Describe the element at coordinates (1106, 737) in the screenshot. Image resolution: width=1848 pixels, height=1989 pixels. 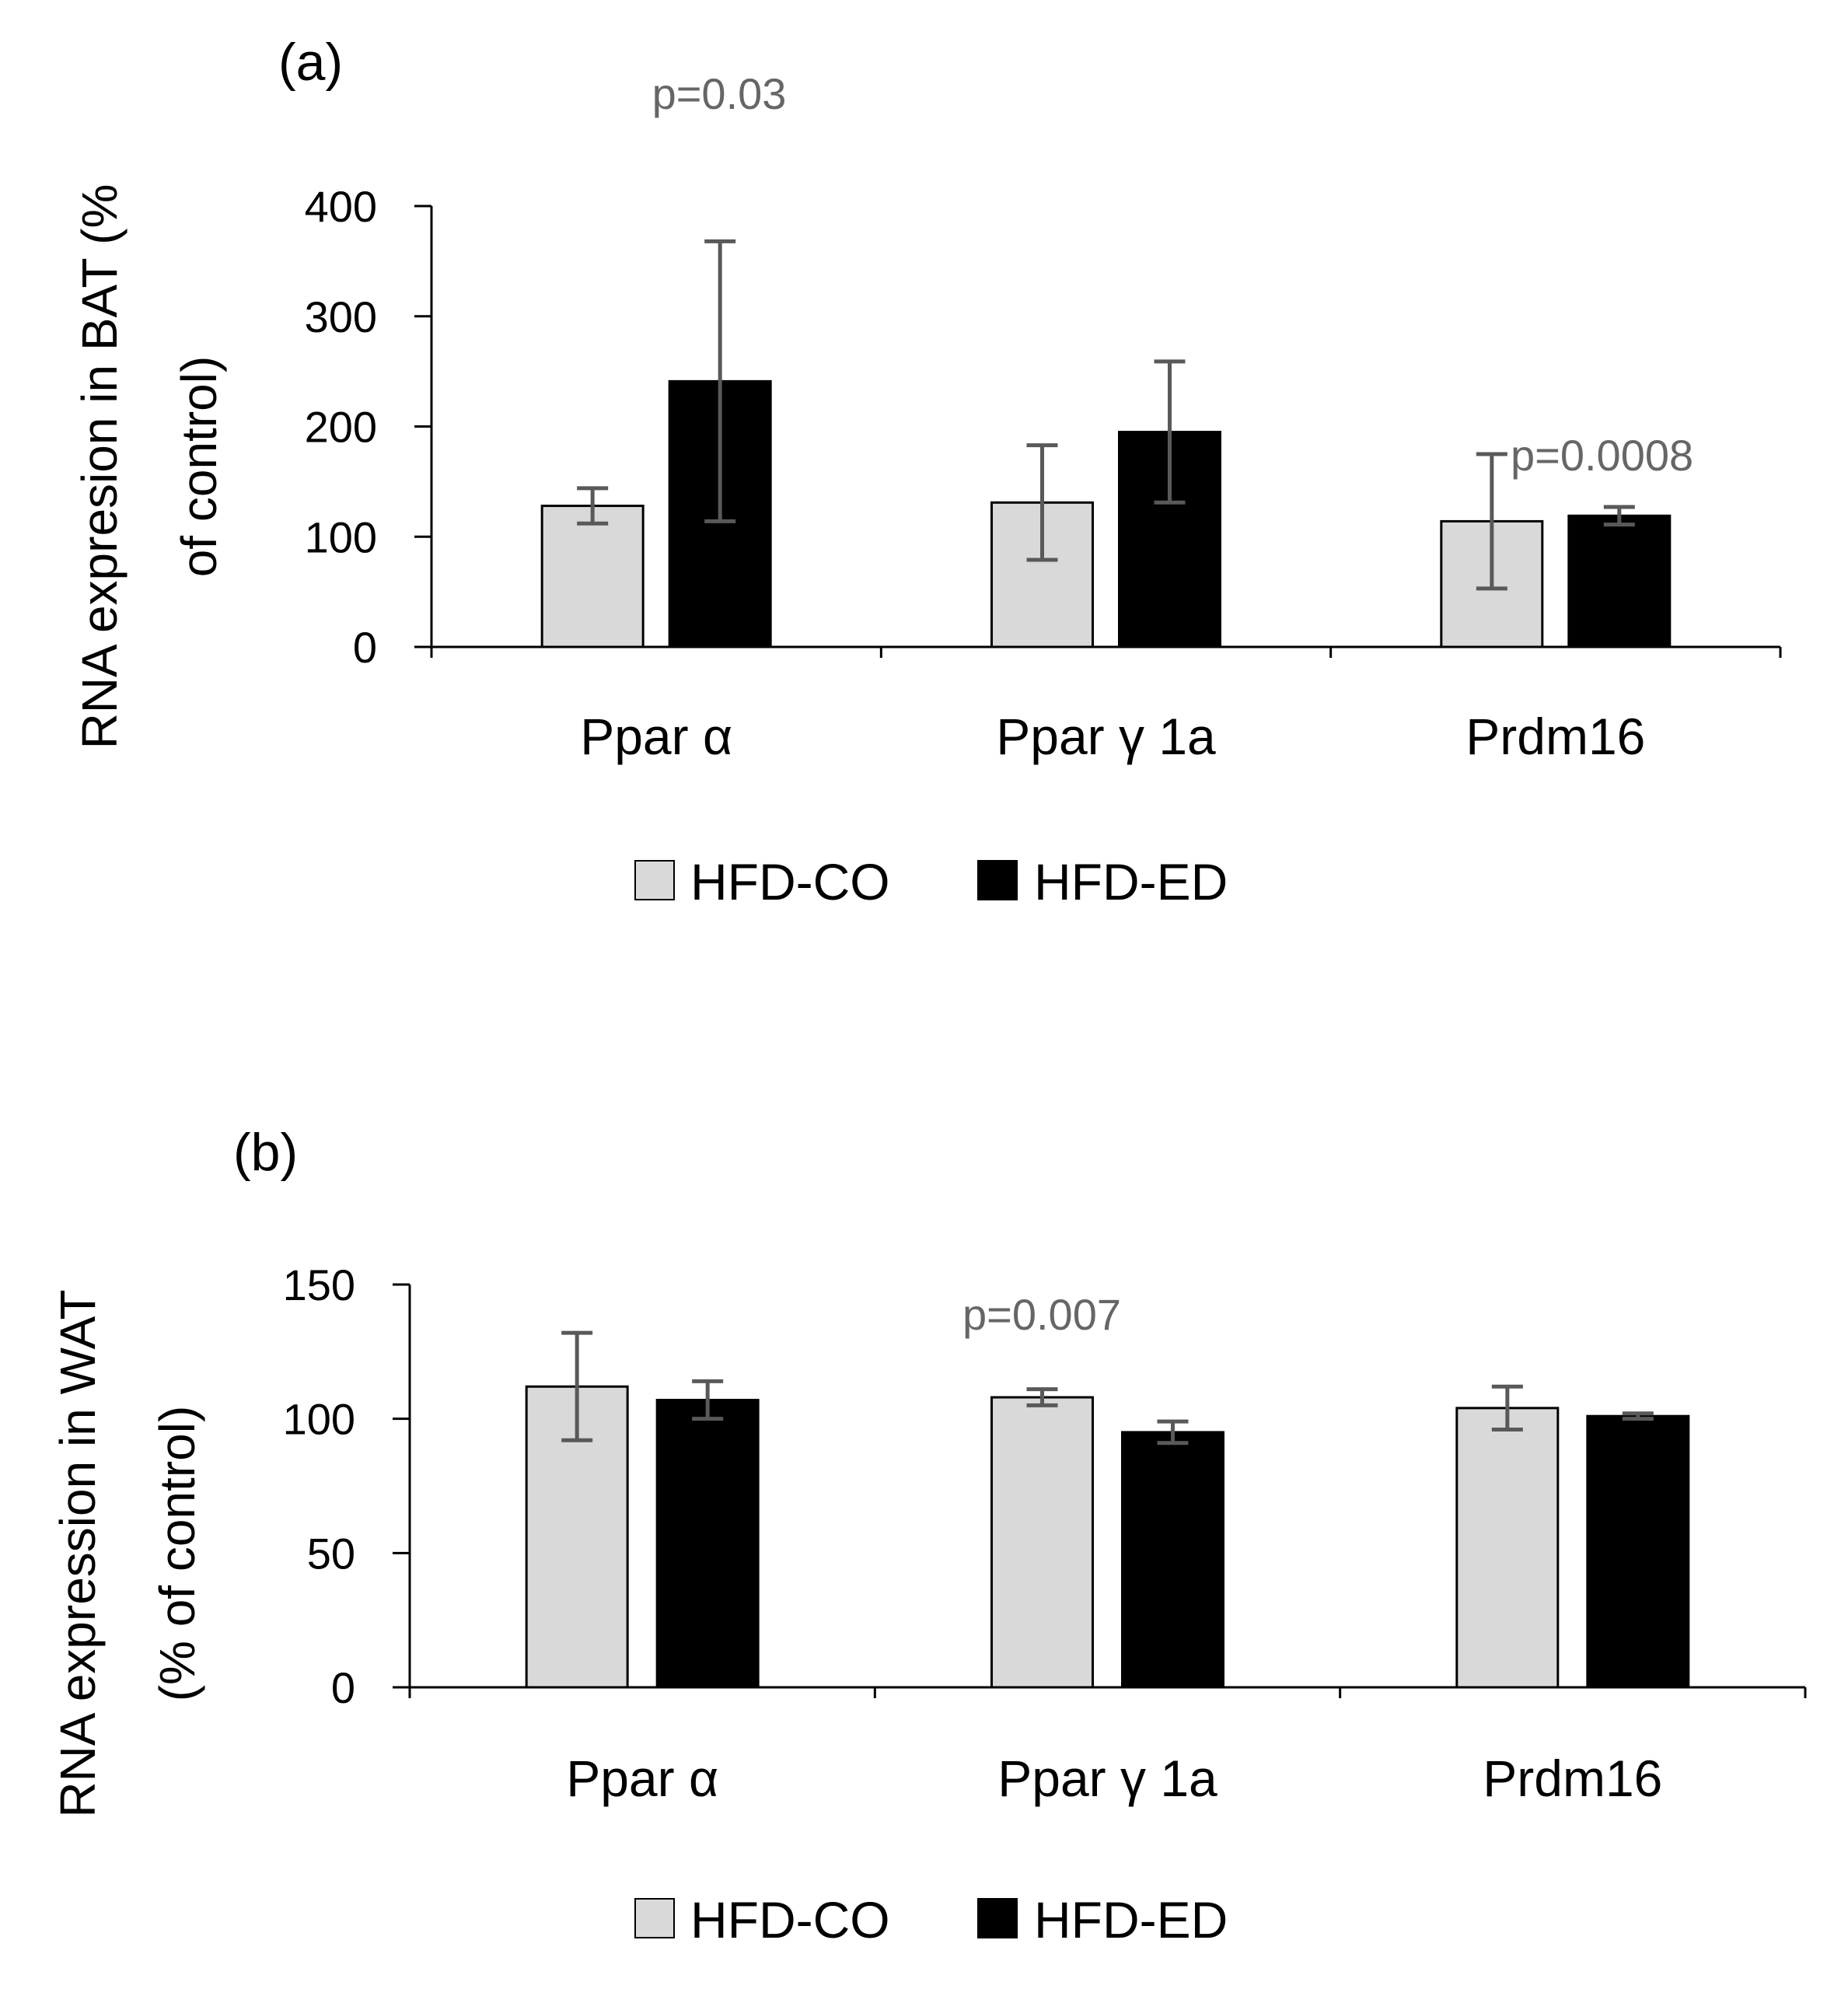
I see `panel-a-category-label-1: Ppar γ 1a` at that location.